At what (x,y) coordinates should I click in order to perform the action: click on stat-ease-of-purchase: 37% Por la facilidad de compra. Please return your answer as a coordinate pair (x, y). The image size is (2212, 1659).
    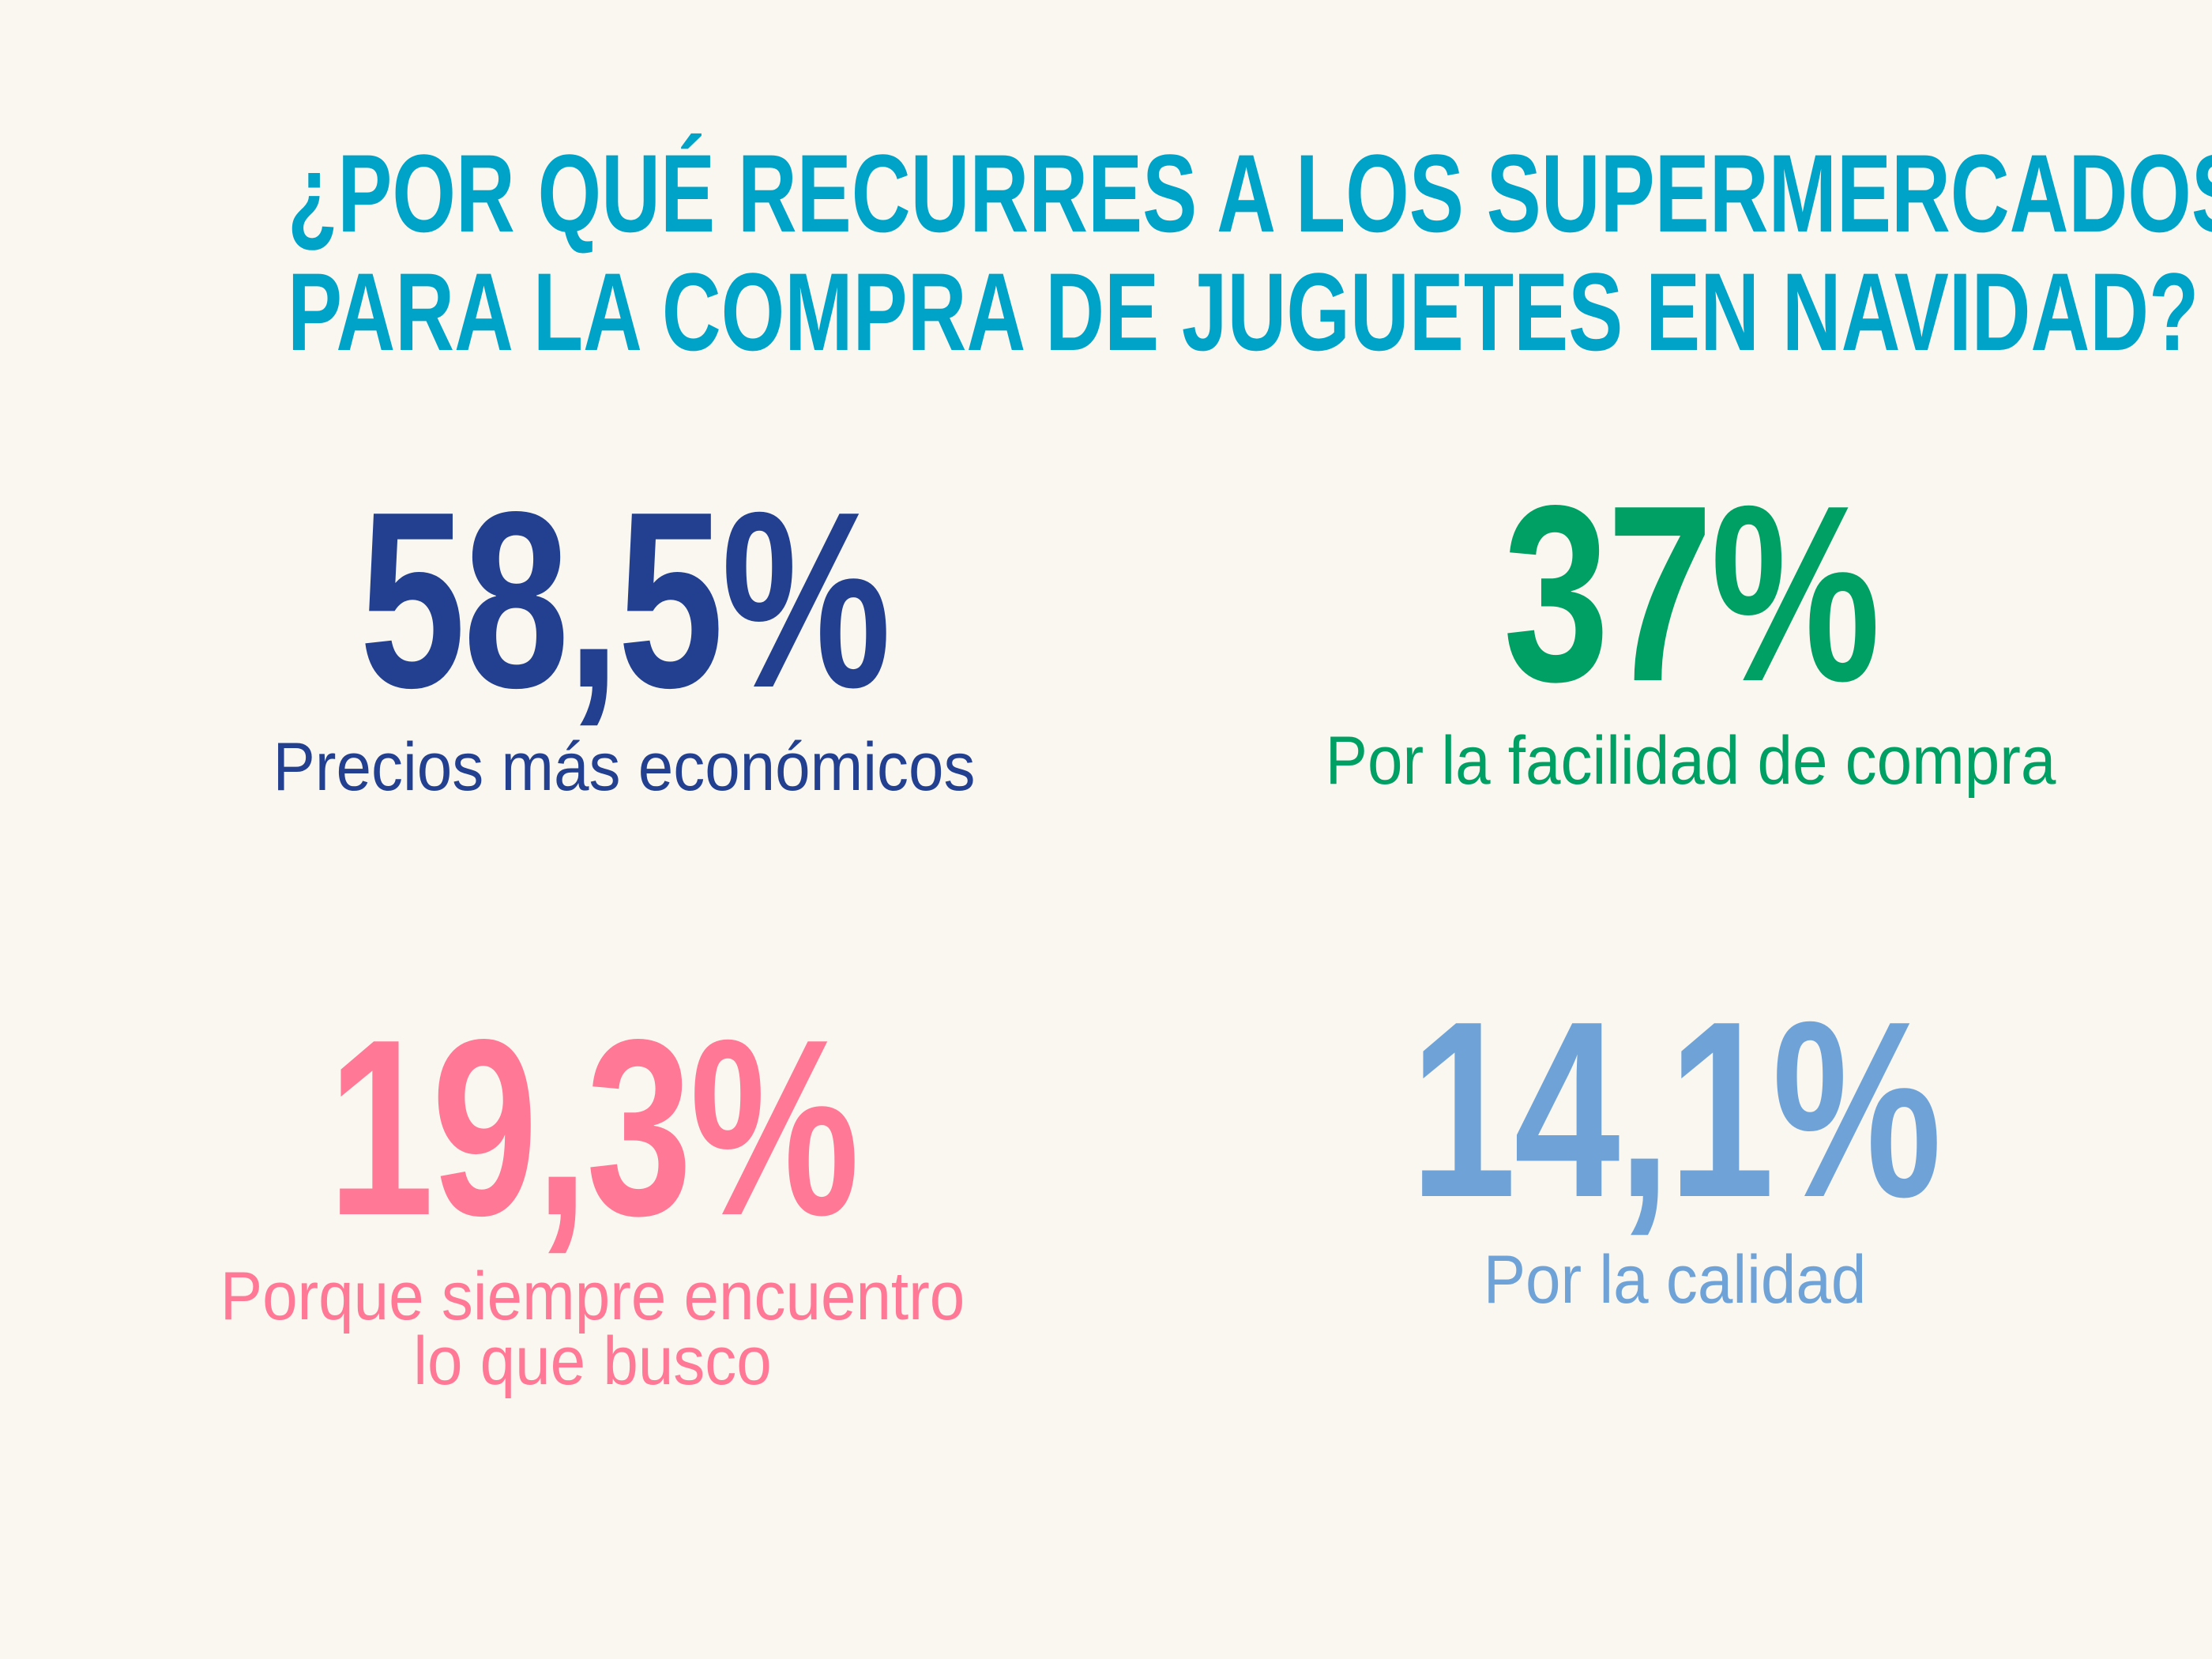
    Looking at the image, I should click on (1691, 626).